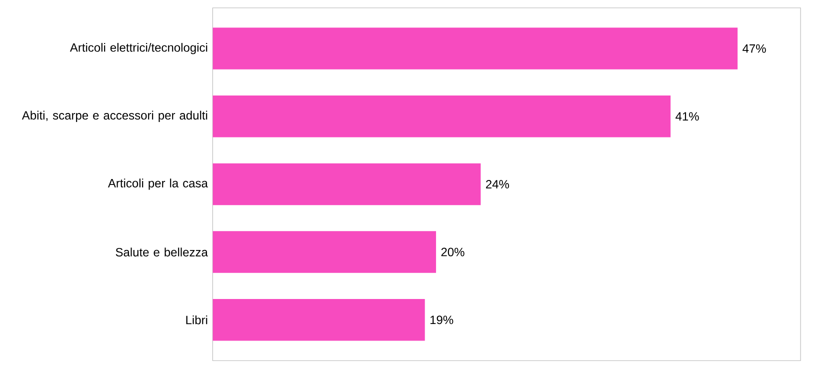  I want to click on data-label: 24%, so click(498, 184).